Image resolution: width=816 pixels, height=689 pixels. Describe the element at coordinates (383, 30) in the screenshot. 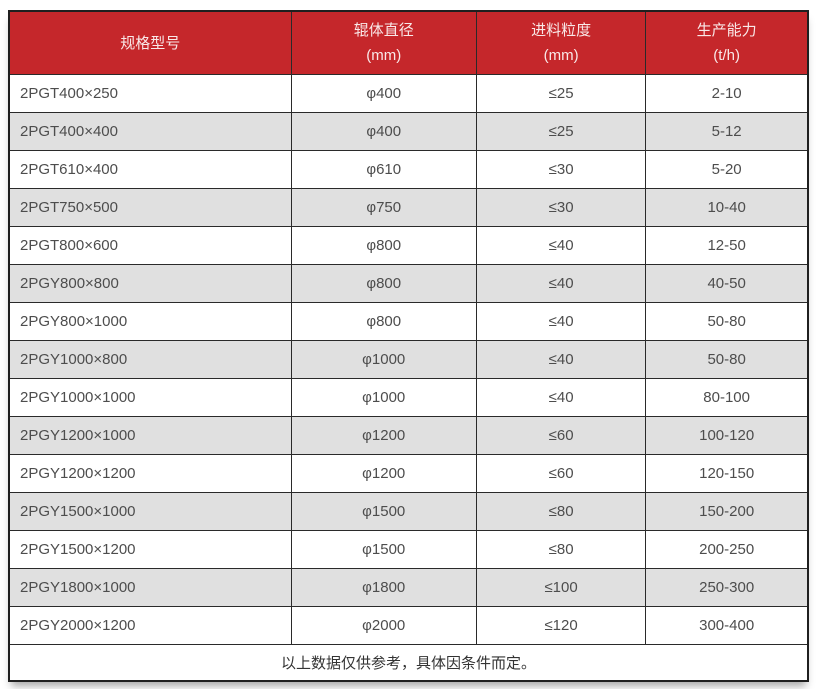

I see `header-label: 辊体直径` at that location.